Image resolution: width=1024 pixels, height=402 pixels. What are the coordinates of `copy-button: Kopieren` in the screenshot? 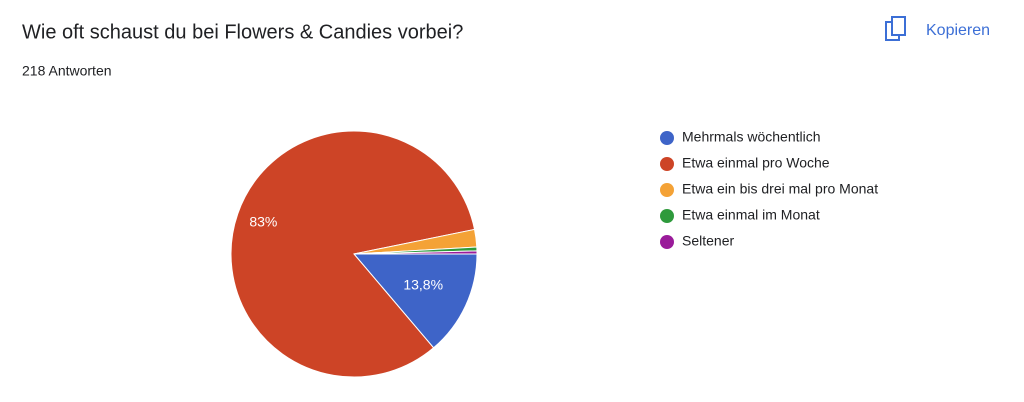 It's located at (944, 31).